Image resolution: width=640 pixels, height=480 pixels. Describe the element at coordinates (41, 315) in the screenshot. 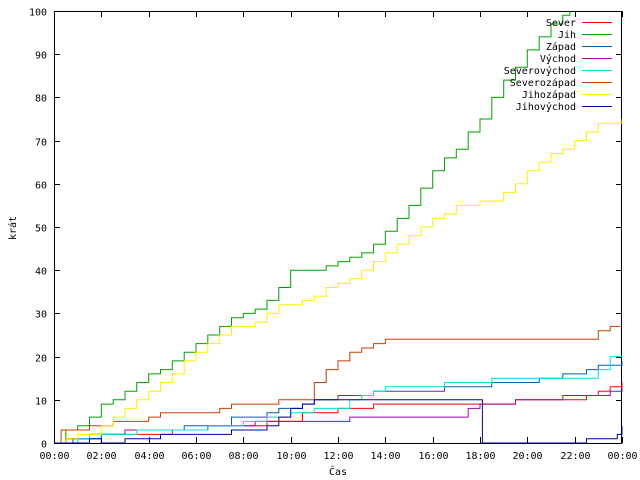

I see `y-tick-label: 30` at that location.